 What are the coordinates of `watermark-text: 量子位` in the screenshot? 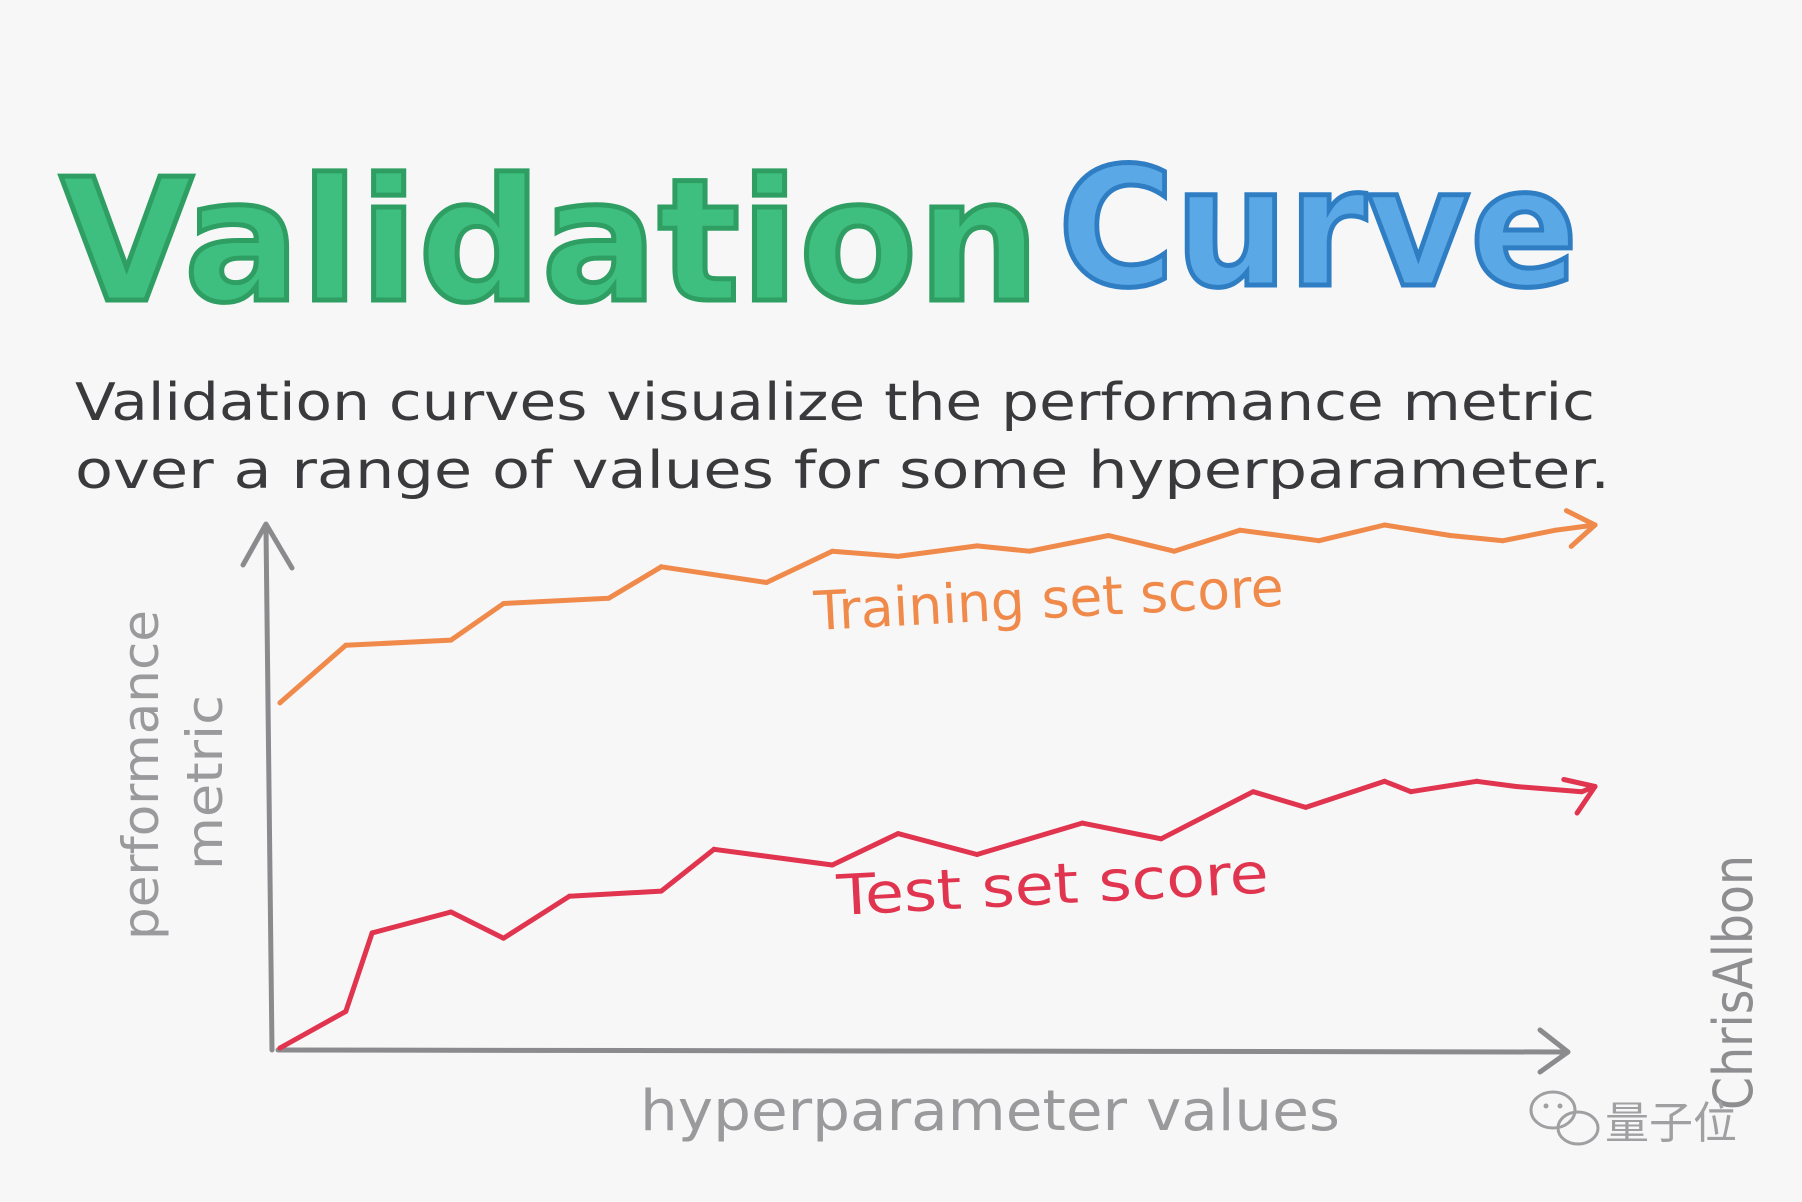 It's located at (1671, 1123).